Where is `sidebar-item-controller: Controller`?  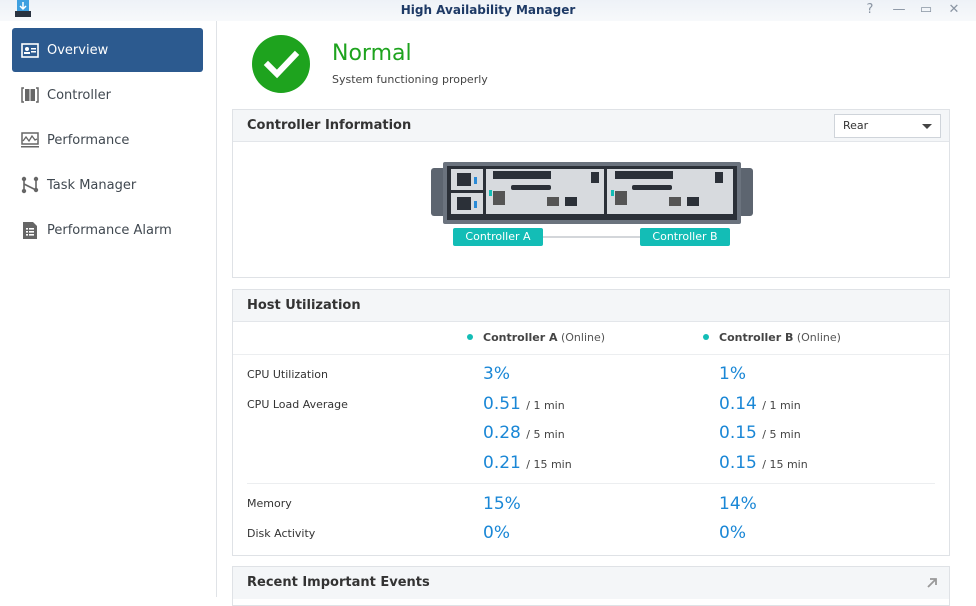
sidebar-item-controller: Controller is located at coordinates (107, 95).